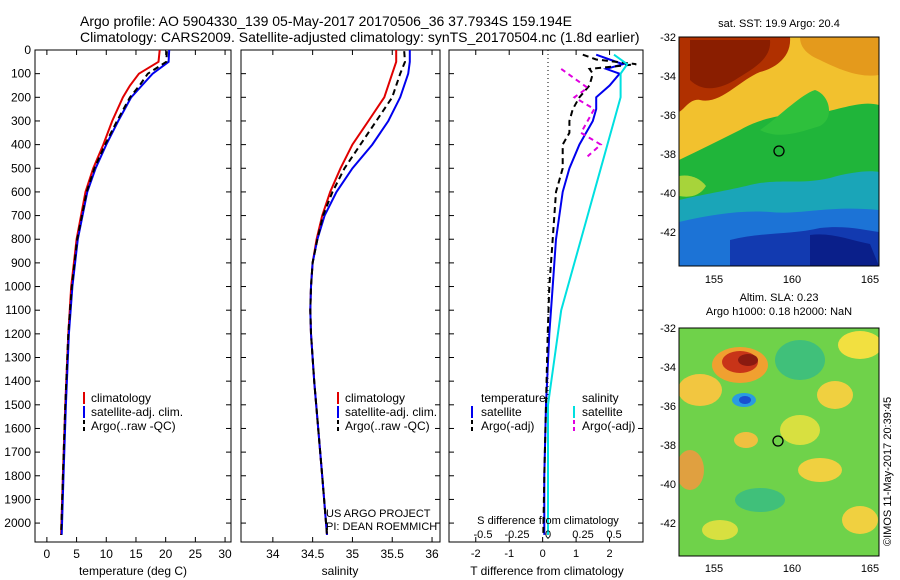  I want to click on map1-ytick: -40, so click(668, 194).